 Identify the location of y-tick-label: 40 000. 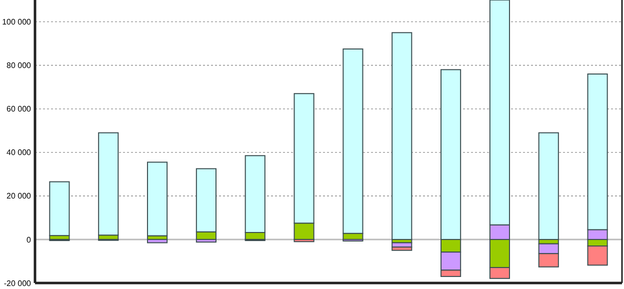
(19, 153).